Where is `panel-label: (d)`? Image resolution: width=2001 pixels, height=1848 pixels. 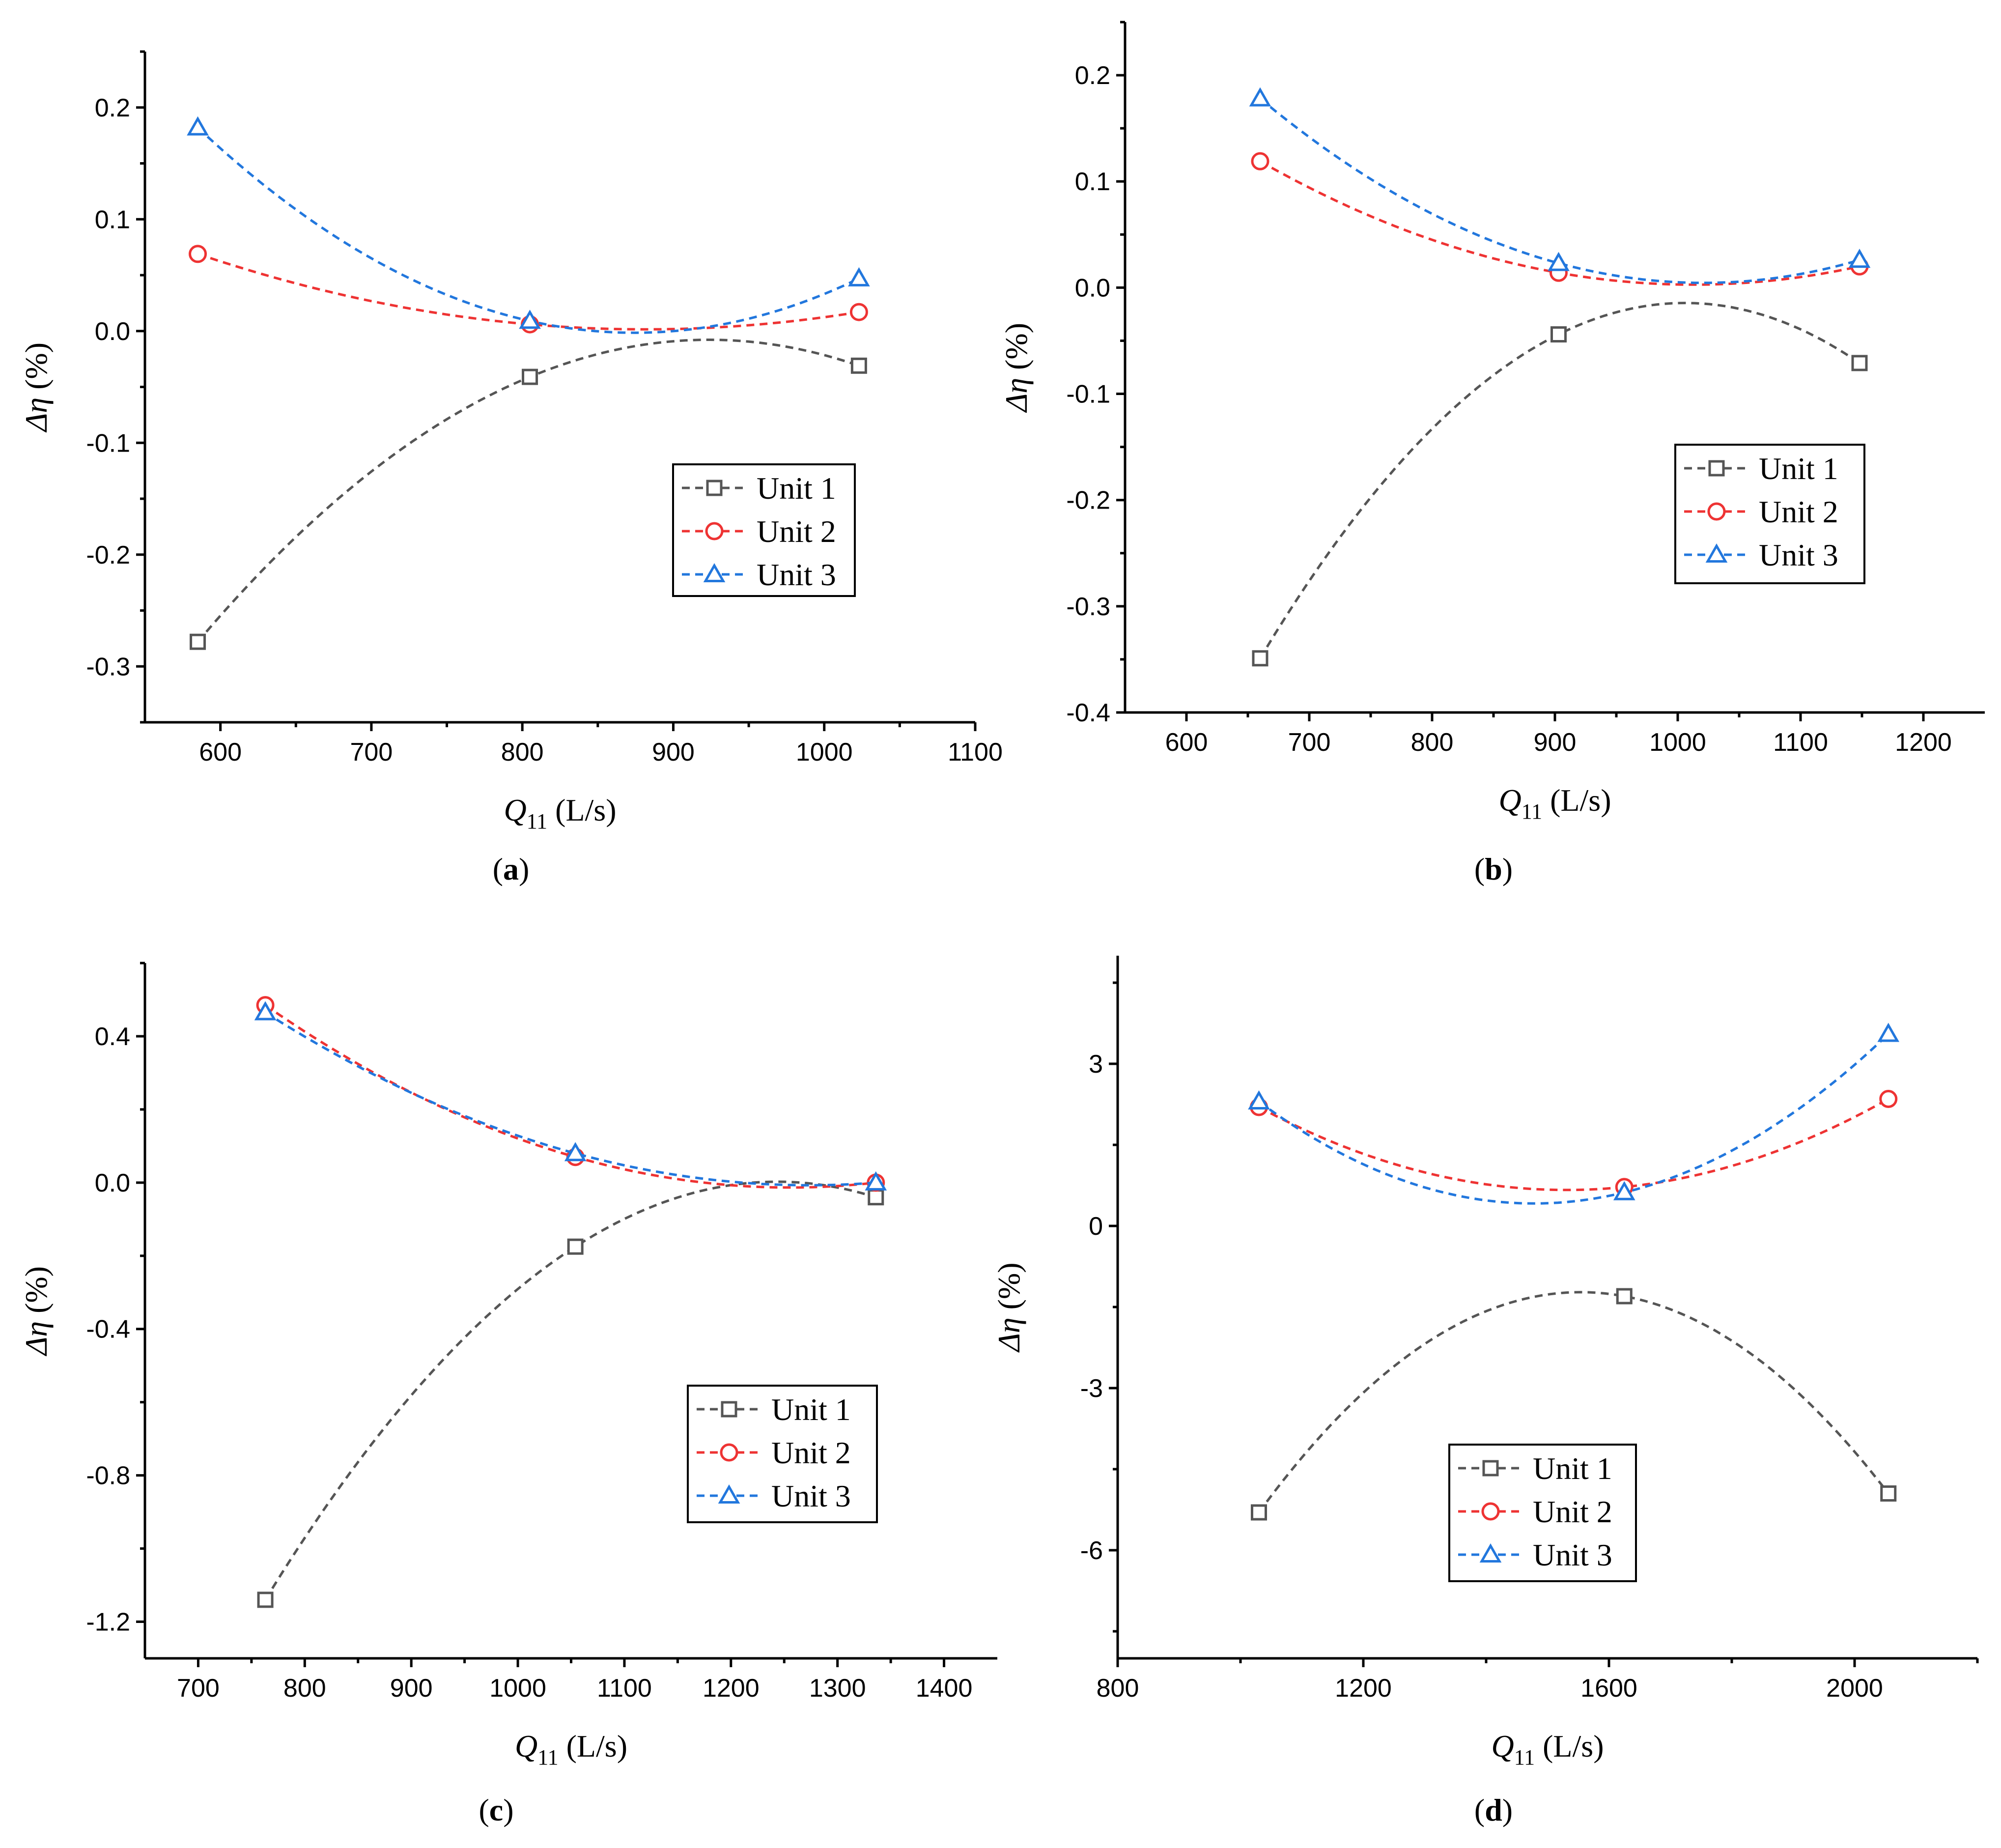
panel-label: (d) is located at coordinates (1493, 1809).